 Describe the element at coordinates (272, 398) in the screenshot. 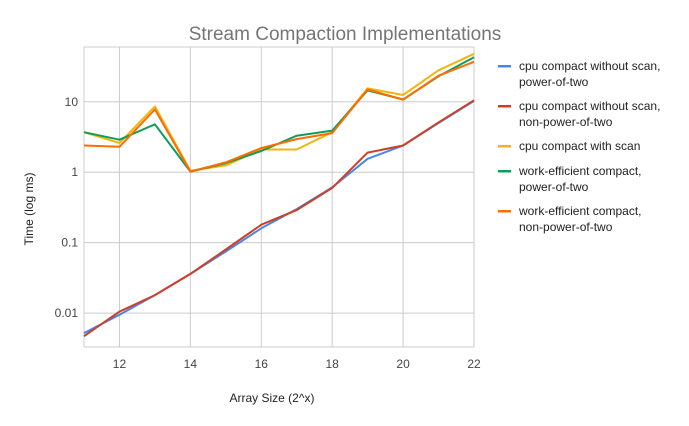

I see `x-axis-label: Array Size (2^x)` at that location.